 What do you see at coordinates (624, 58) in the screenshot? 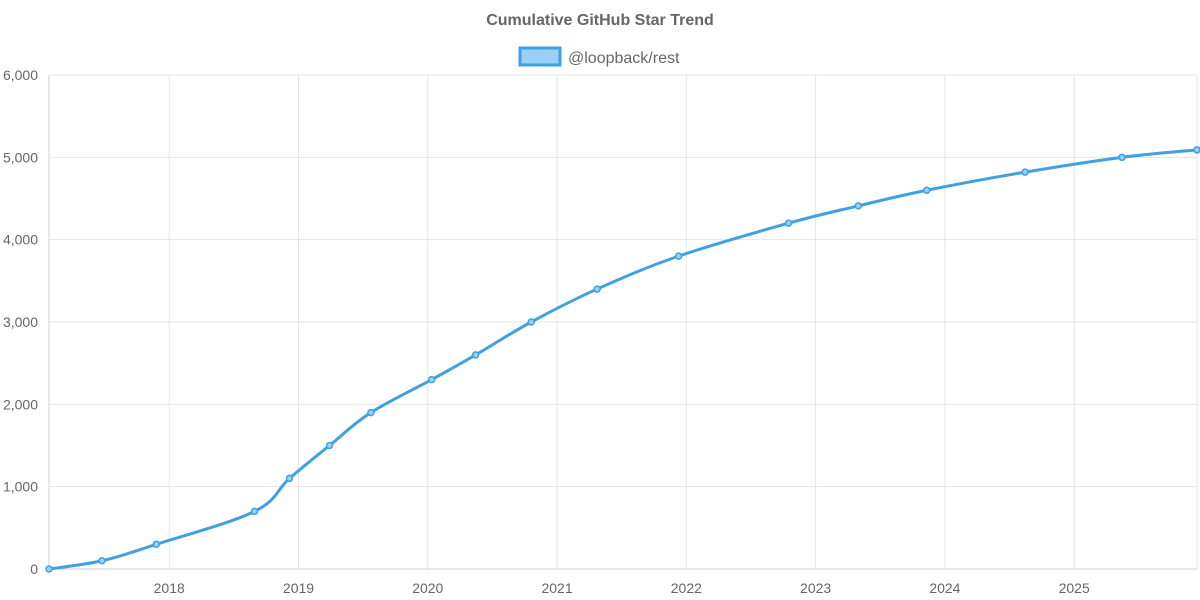
I see `legend-label: @loopback/rest` at bounding box center [624, 58].